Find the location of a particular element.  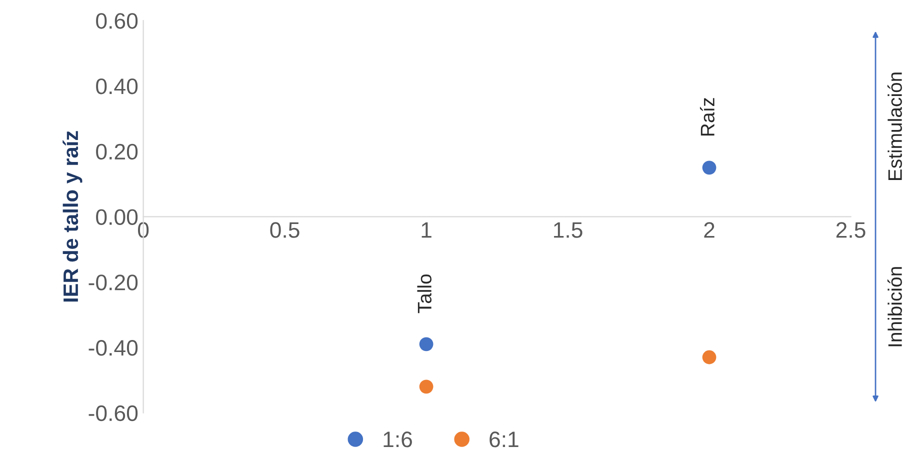

x-tick-label: 2 is located at coordinates (709, 230).